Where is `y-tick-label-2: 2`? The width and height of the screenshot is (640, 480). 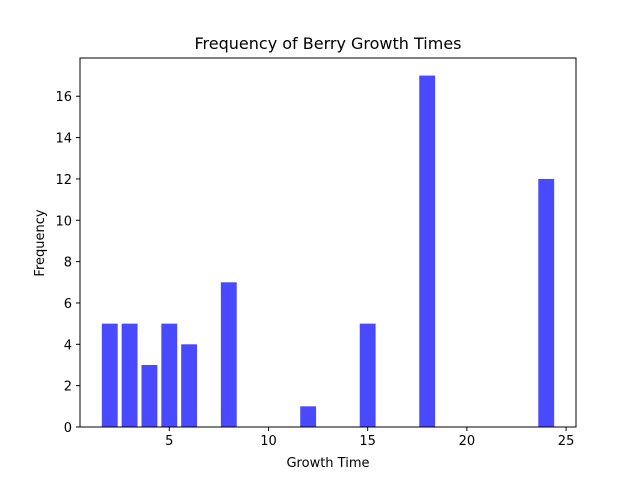
y-tick-label-2: 2 is located at coordinates (68, 387).